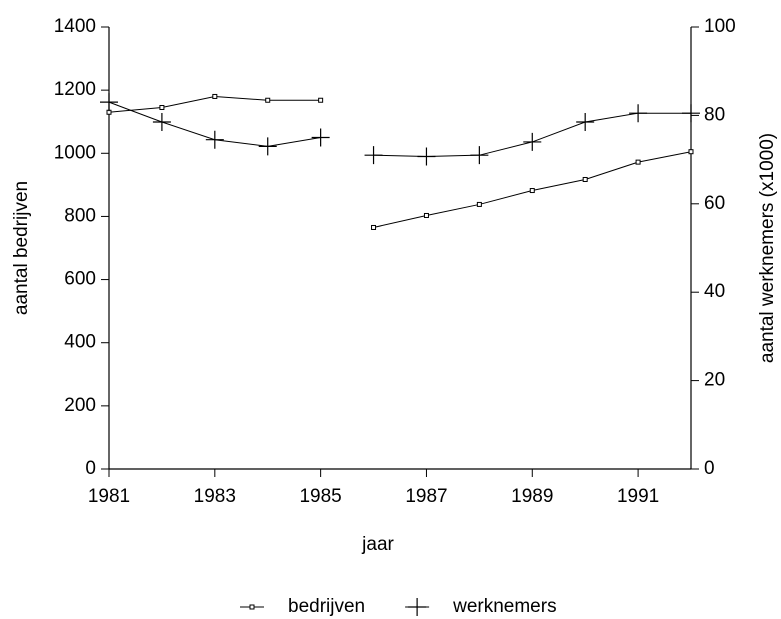  What do you see at coordinates (326, 606) in the screenshot?
I see `legend-label: bedrijven` at bounding box center [326, 606].